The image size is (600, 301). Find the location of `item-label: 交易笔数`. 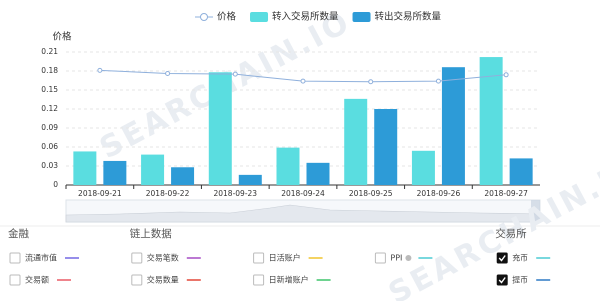

item-label: 交易笔数 is located at coordinates (163, 258).